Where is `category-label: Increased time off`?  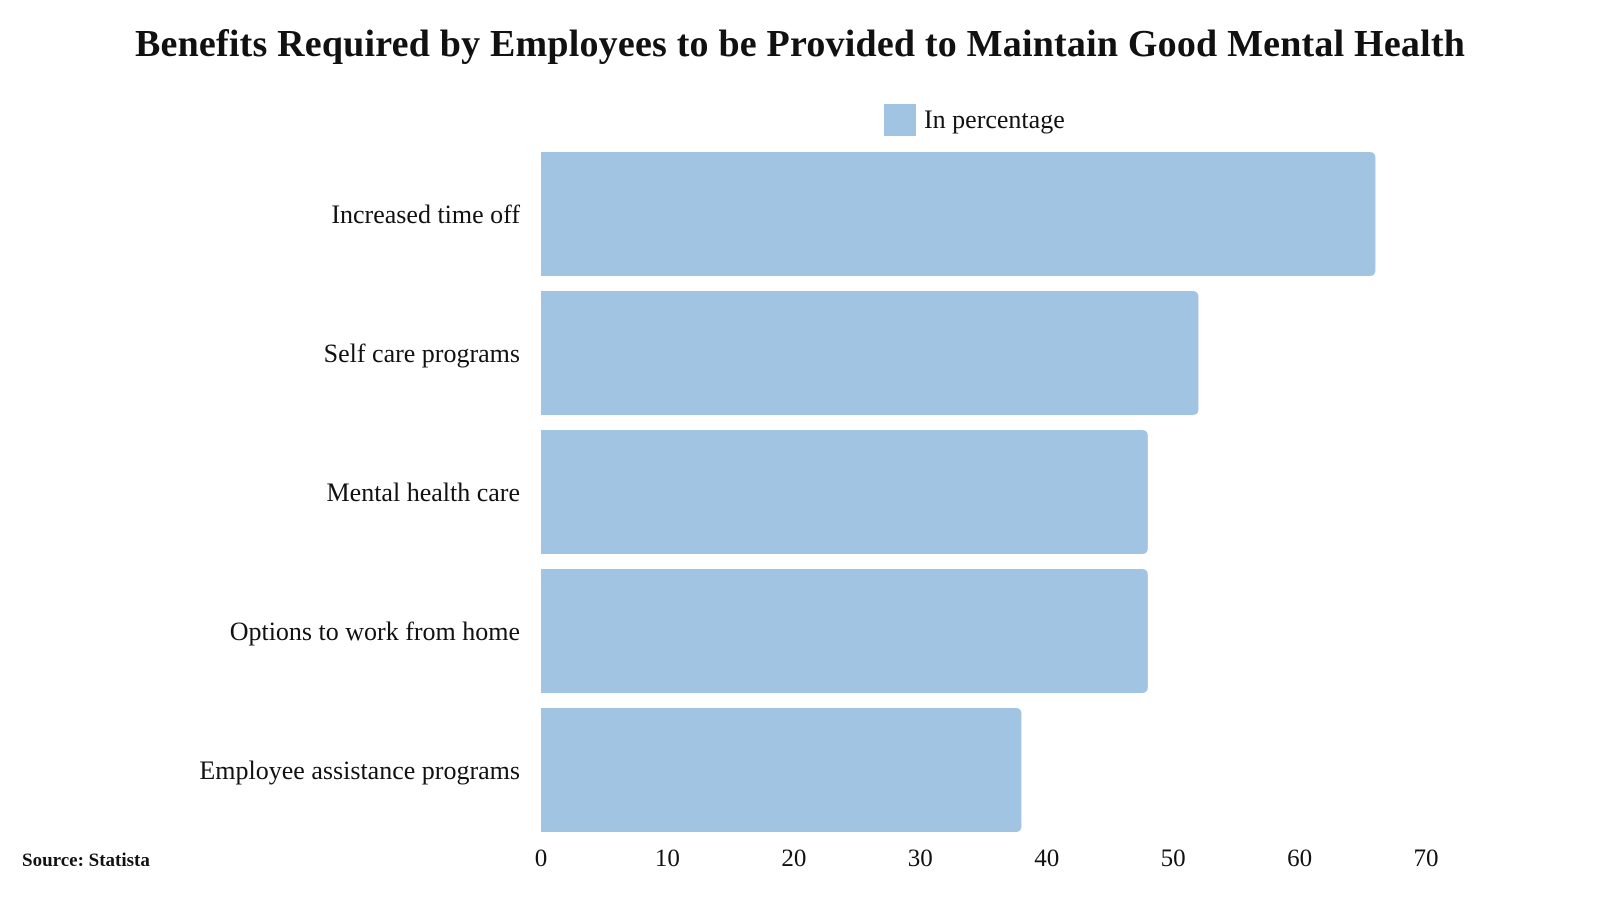 category-label: Increased time off is located at coordinates (425, 214).